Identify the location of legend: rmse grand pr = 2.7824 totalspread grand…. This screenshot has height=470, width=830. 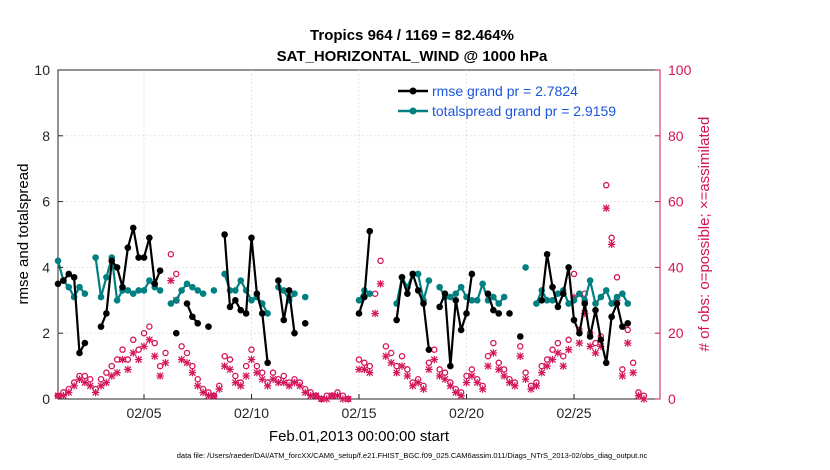
(507, 101).